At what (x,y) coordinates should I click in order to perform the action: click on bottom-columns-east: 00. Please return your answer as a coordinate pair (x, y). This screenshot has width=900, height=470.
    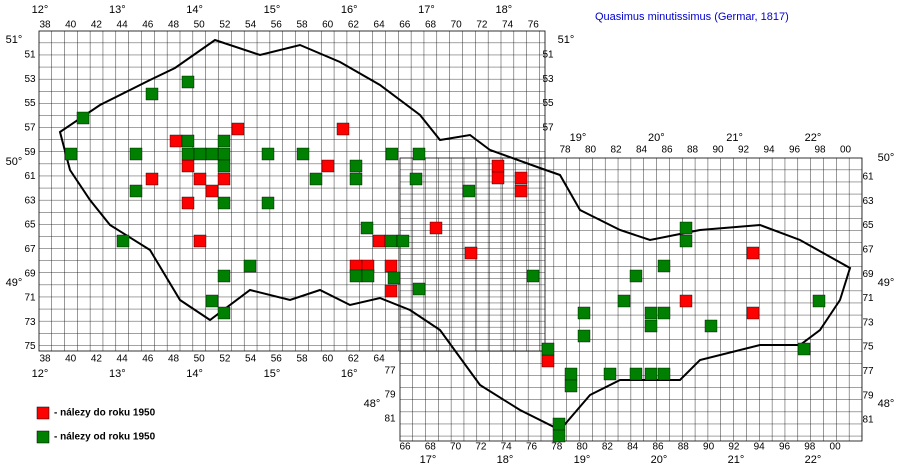
    Looking at the image, I should click on (836, 447).